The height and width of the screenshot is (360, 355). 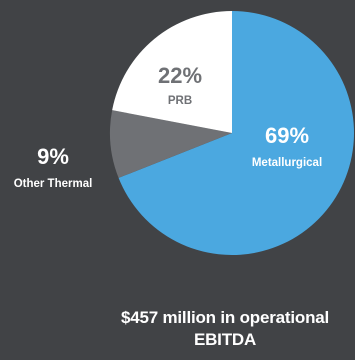 What do you see at coordinates (225, 317) in the screenshot?
I see `chart-caption-line-1: $457 million in operational` at bounding box center [225, 317].